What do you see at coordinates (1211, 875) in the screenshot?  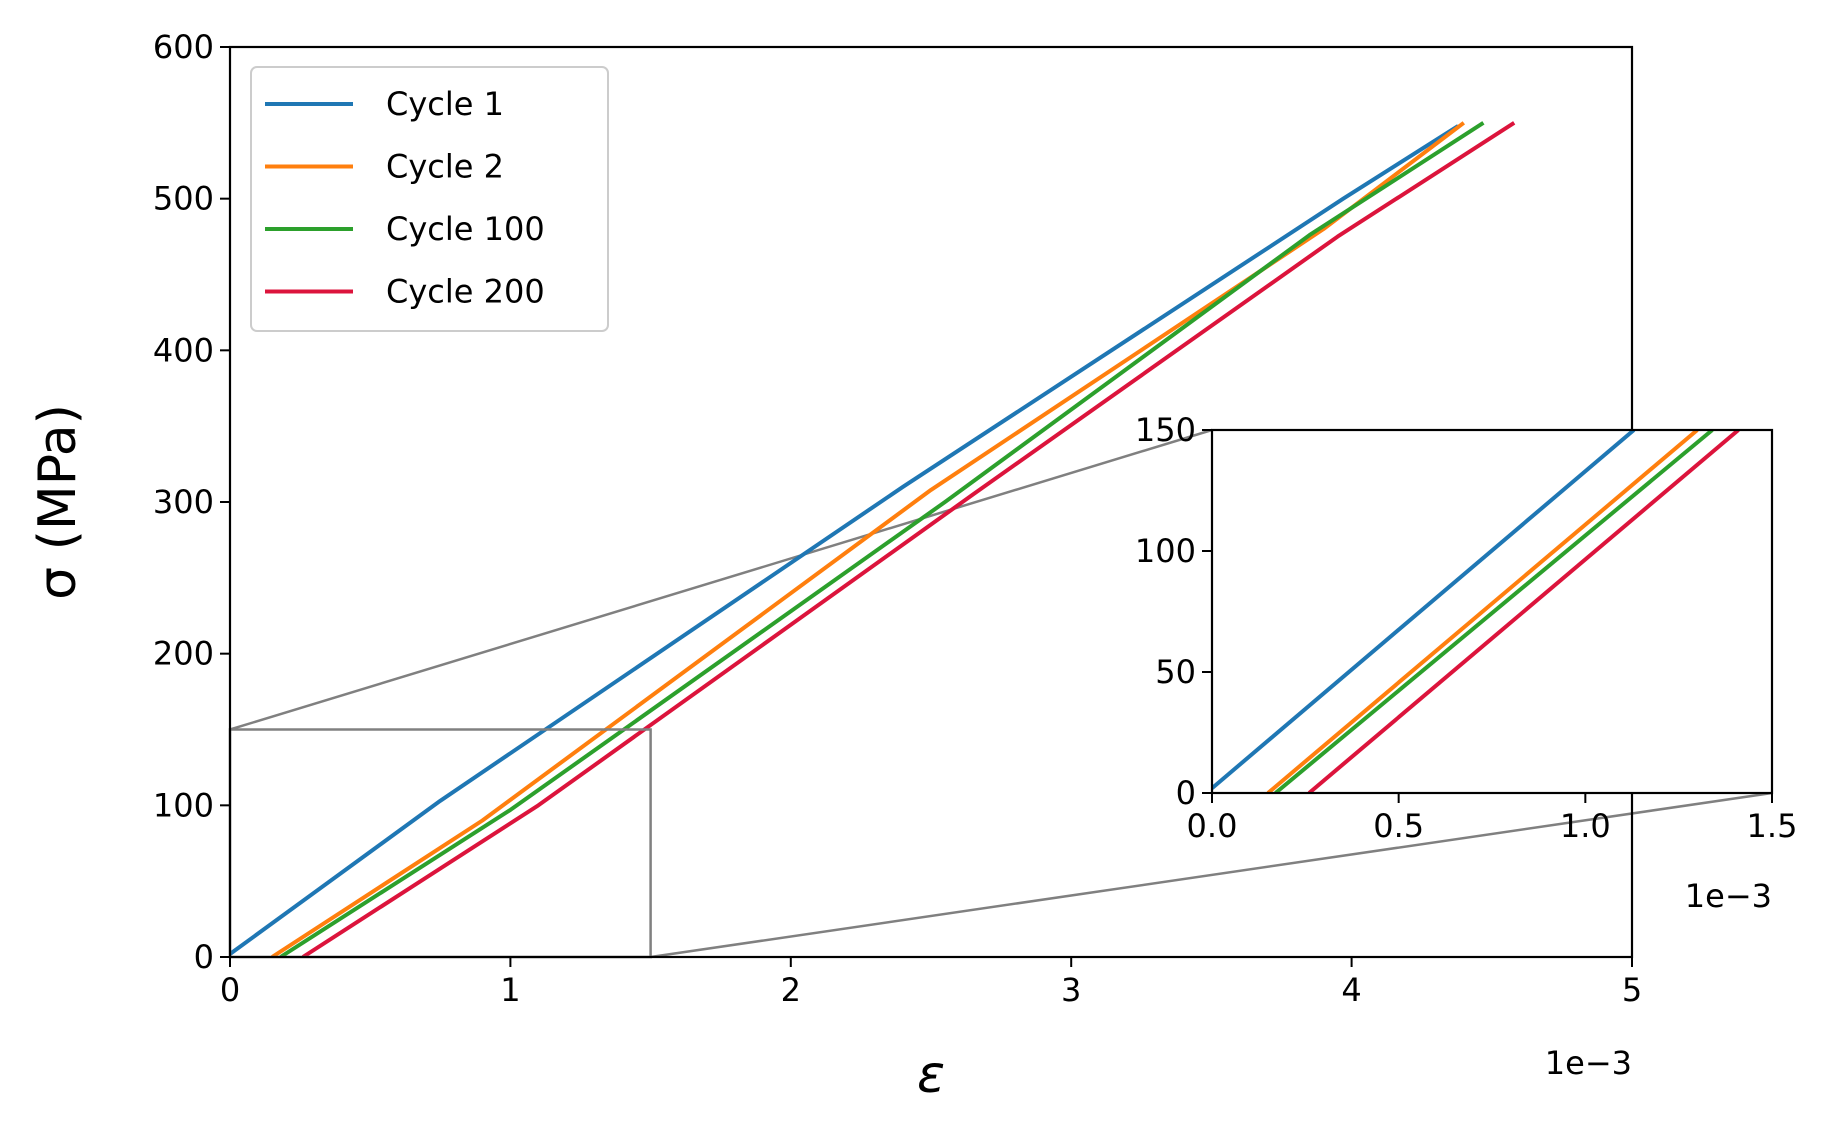 I see `connector-line-bottom` at bounding box center [1211, 875].